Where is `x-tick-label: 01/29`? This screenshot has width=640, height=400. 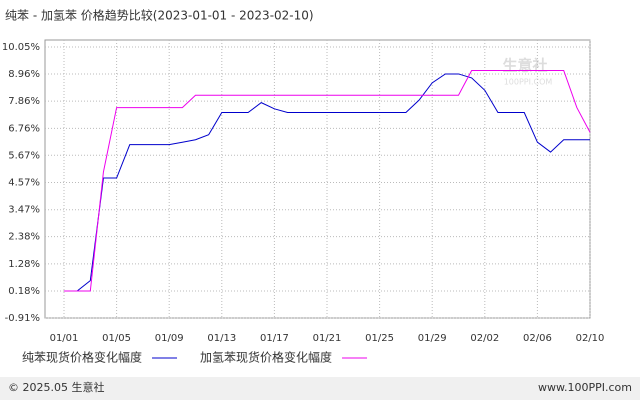 x-tick-label: 01/29 is located at coordinates (432, 338).